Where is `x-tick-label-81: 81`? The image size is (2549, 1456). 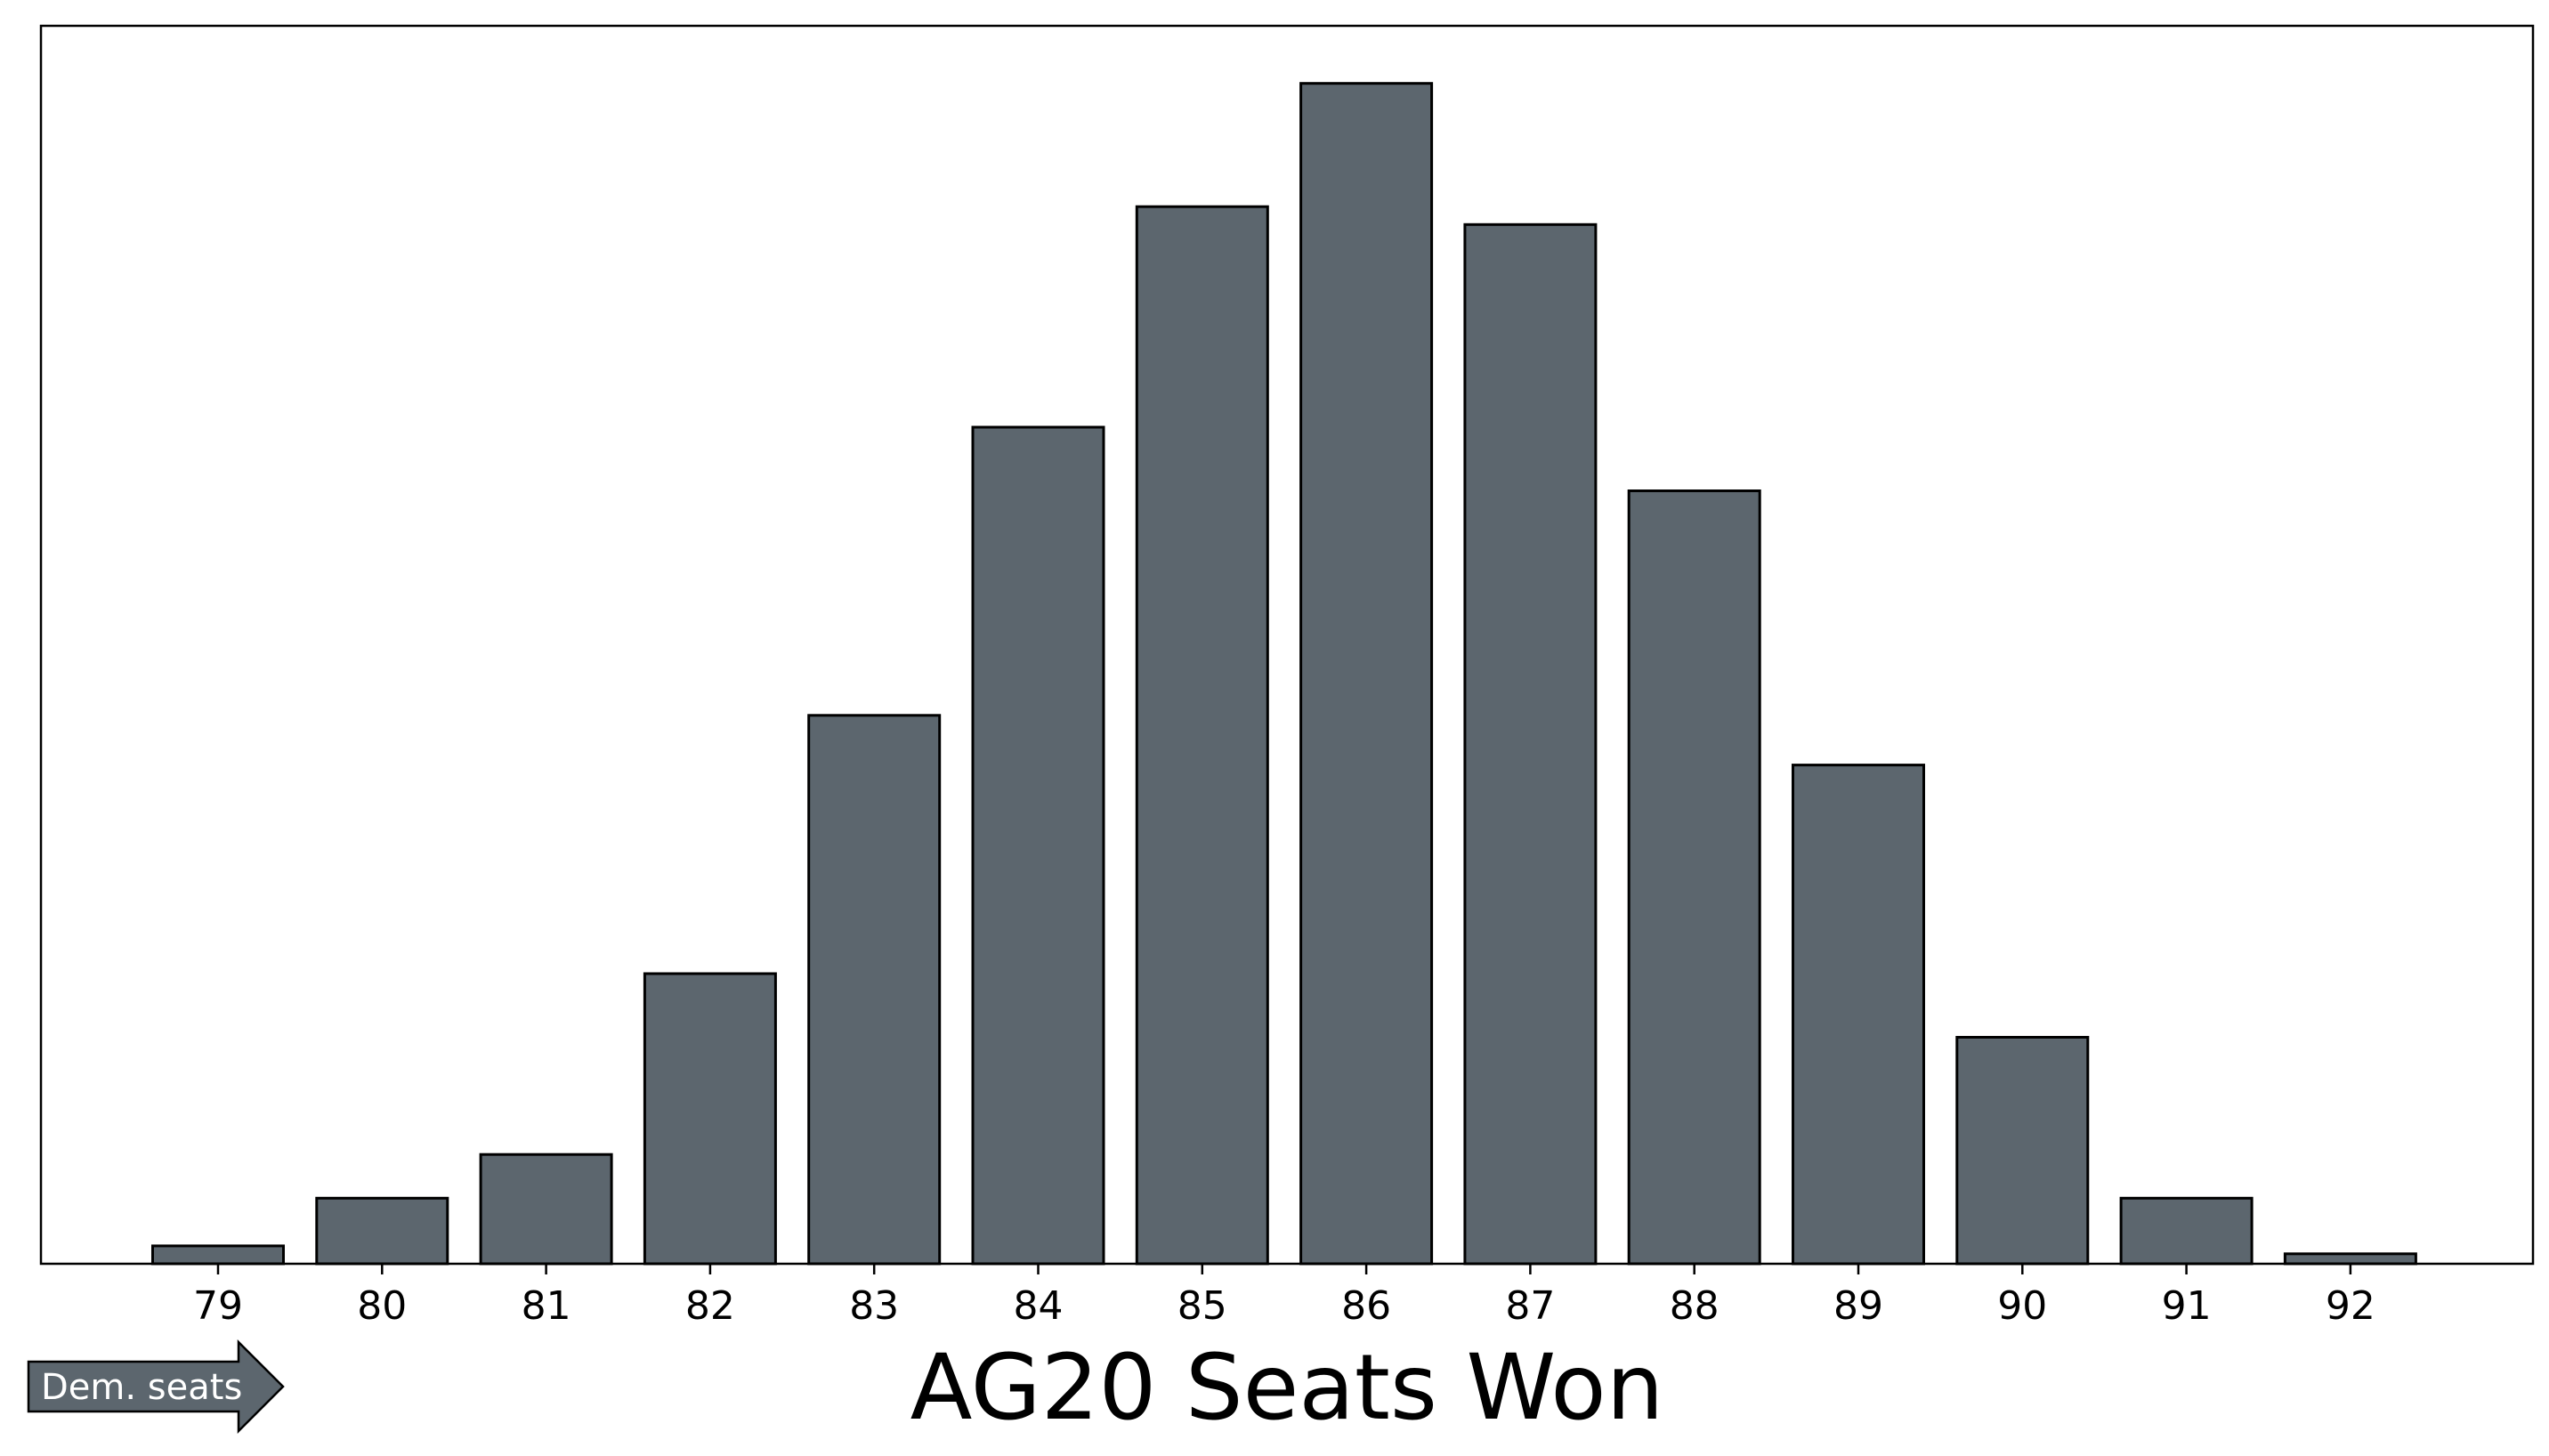 x-tick-label-81: 81 is located at coordinates (547, 1306).